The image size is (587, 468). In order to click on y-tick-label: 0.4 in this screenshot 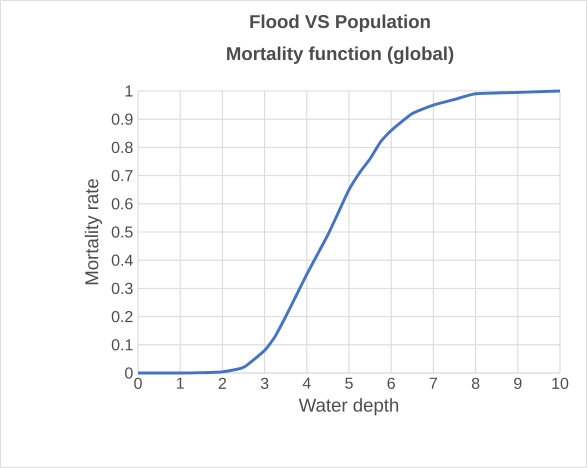, I will do `click(122, 260)`.